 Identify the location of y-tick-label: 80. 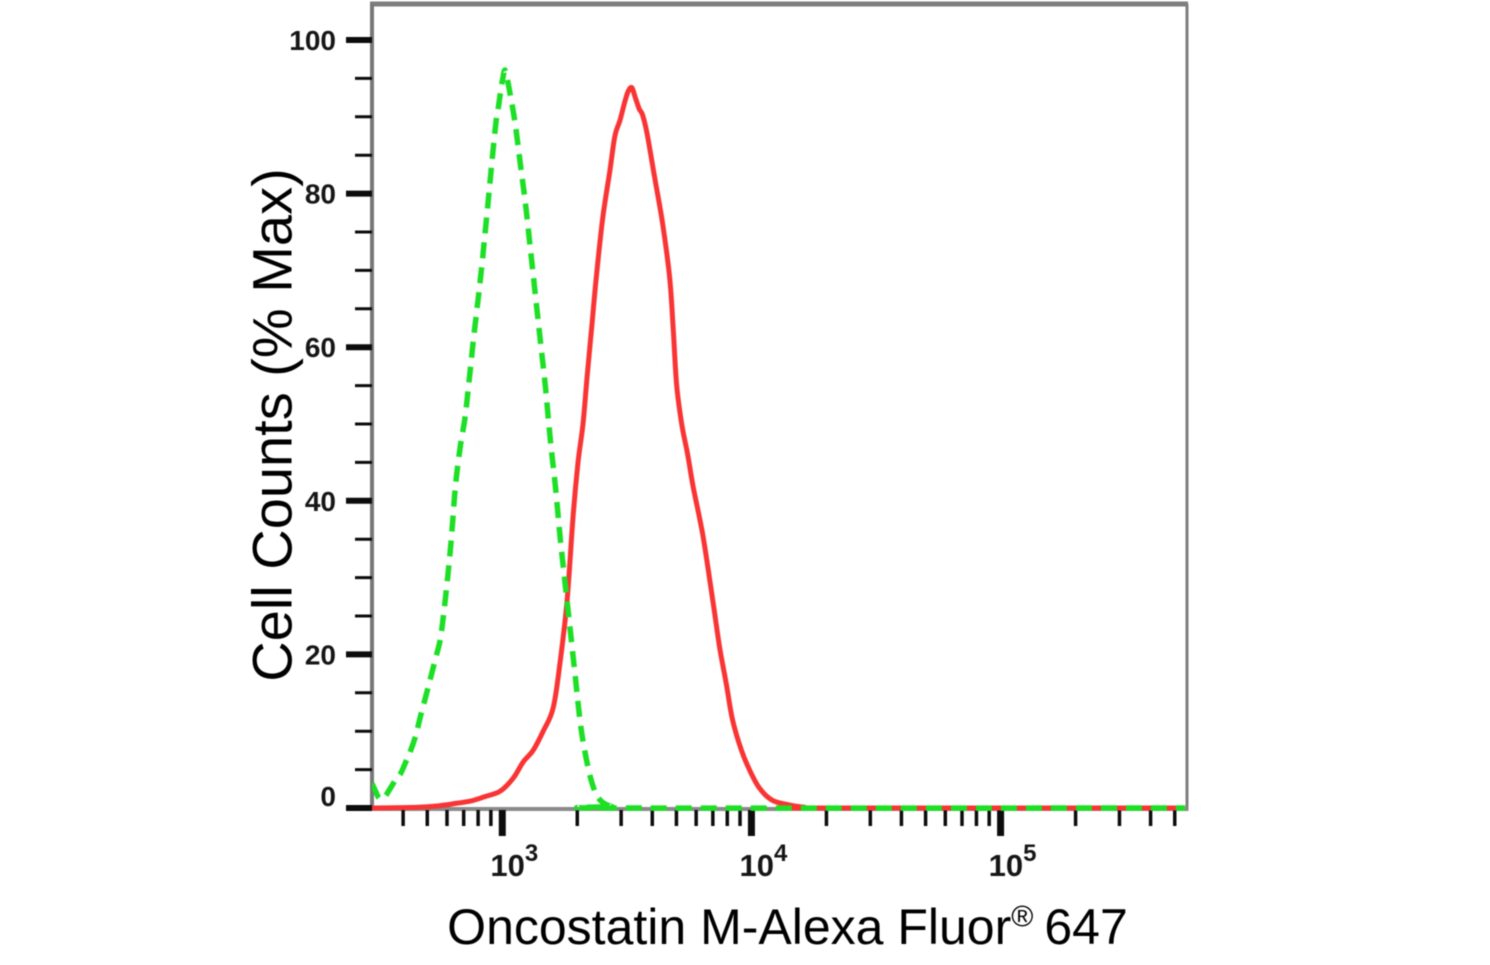
(320, 194).